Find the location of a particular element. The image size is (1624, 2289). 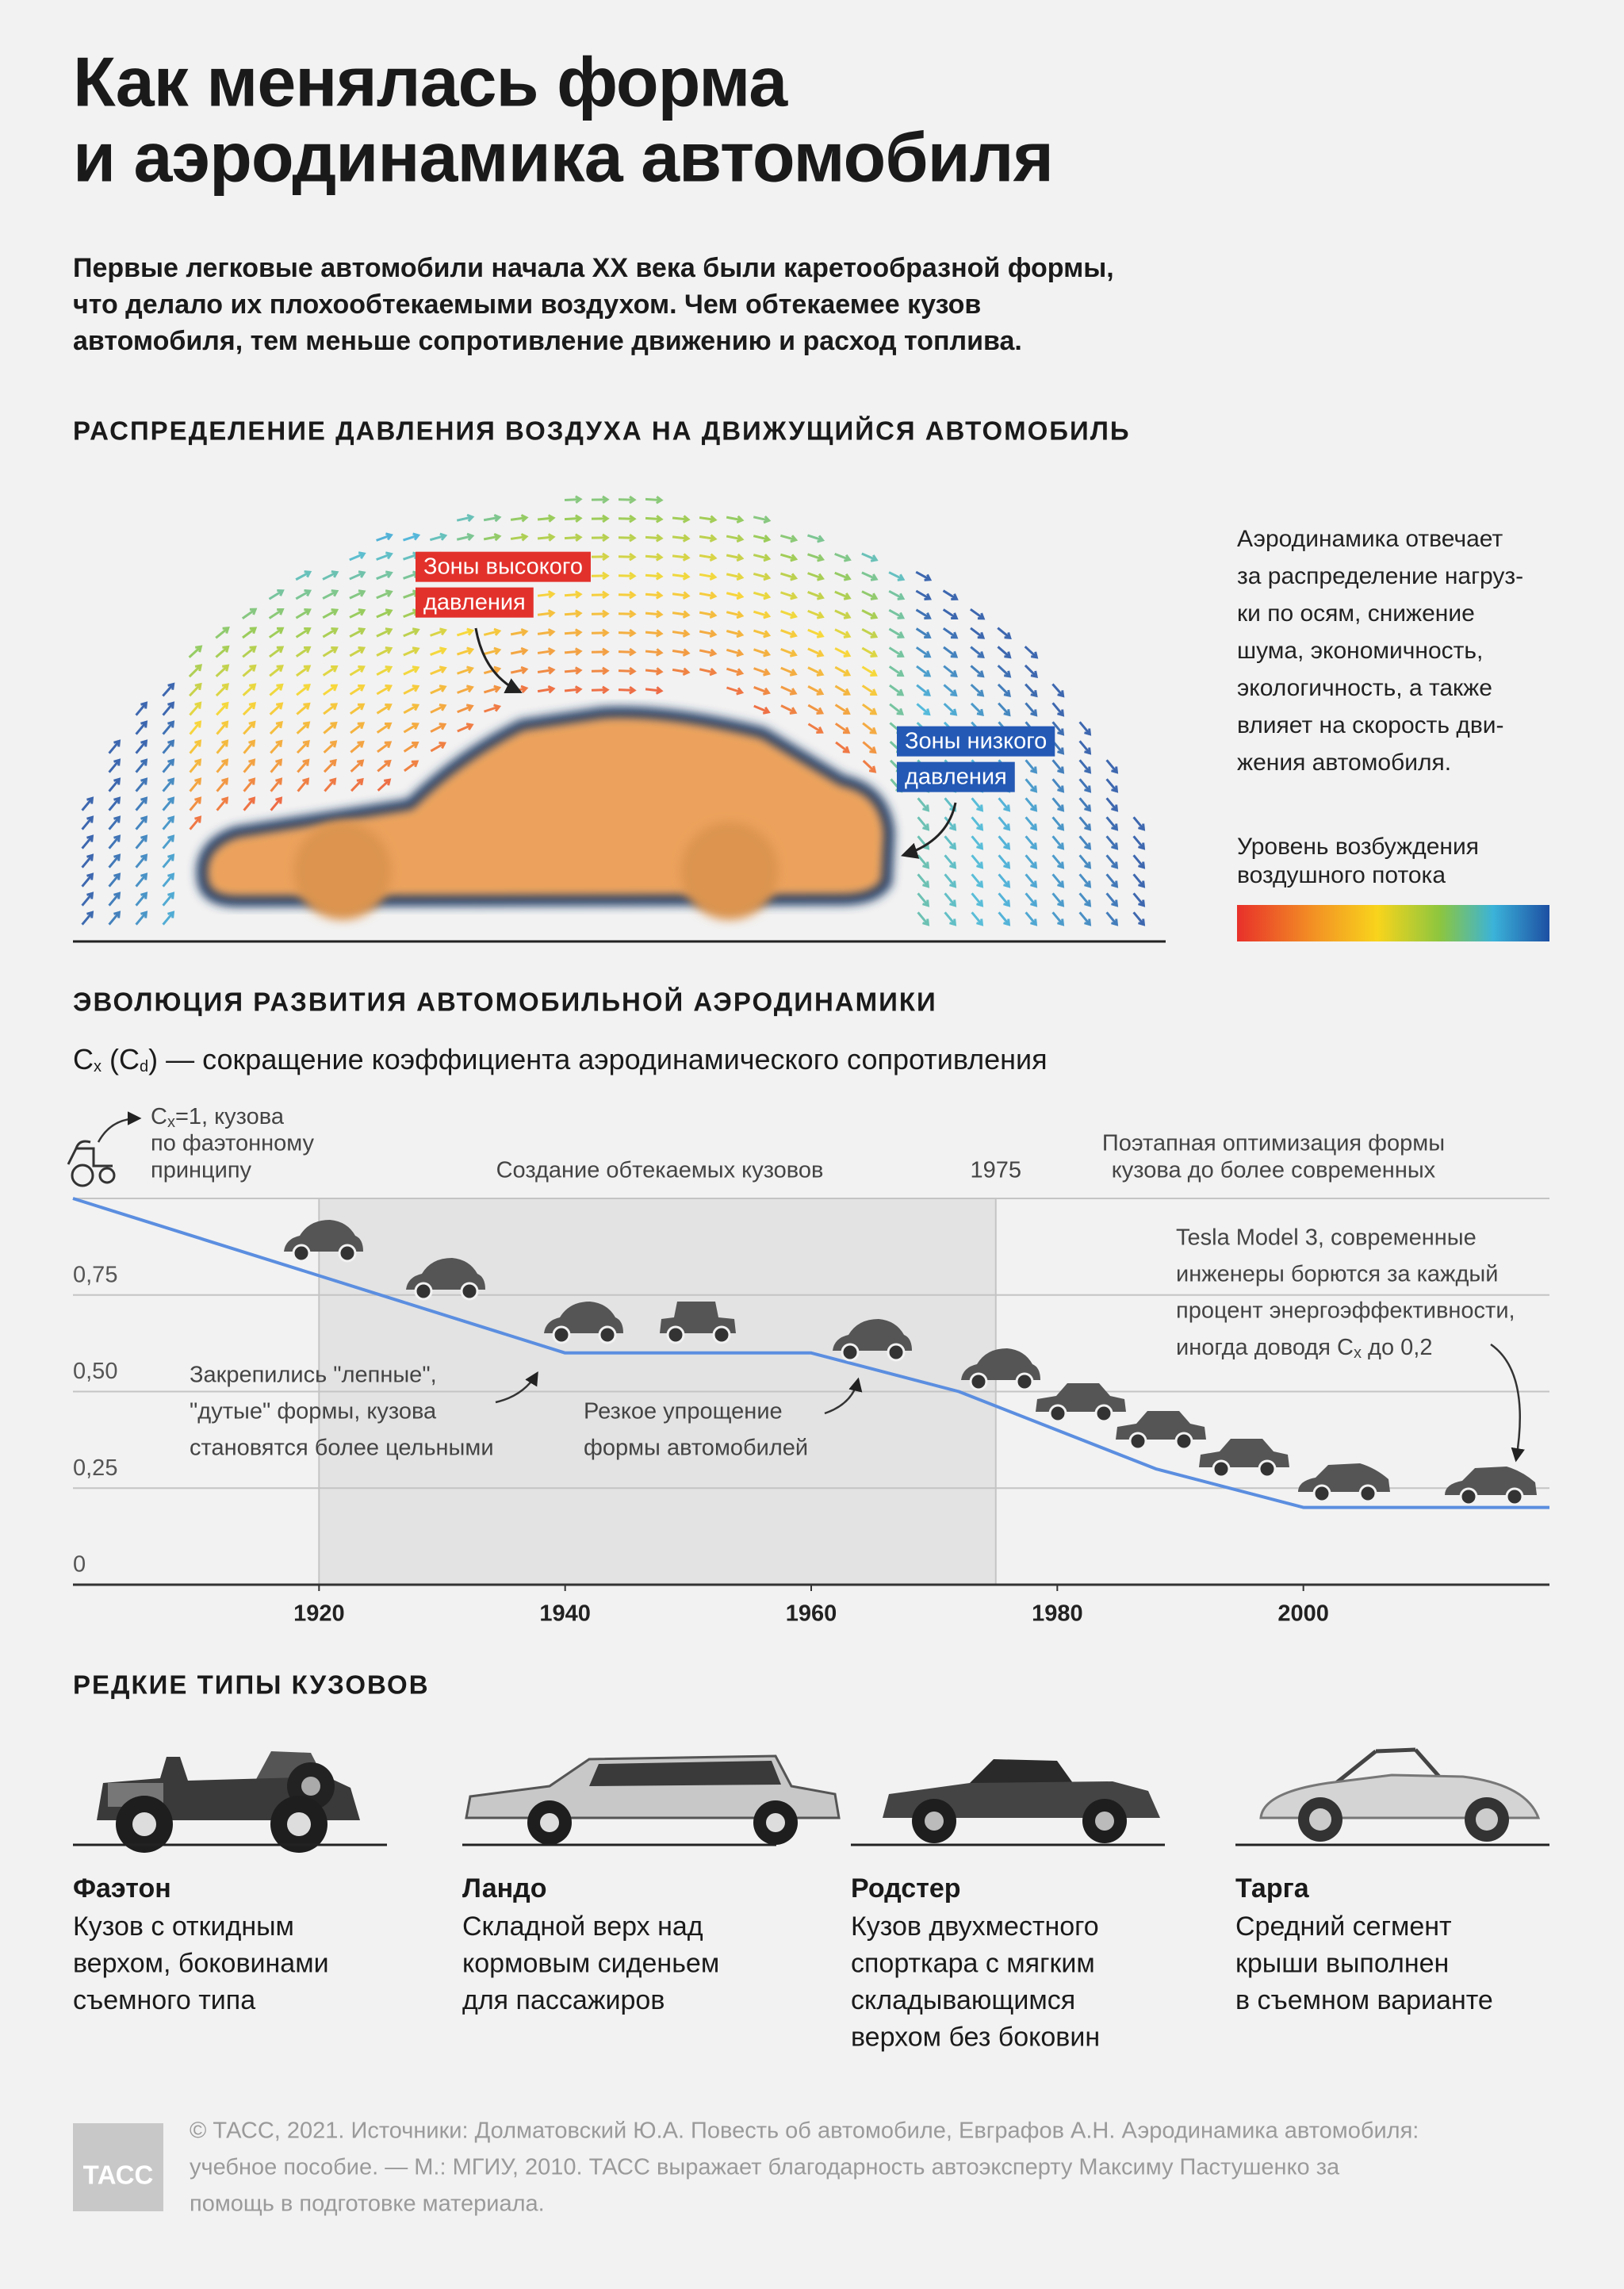

annotation: становятся более цельными is located at coordinates (342, 1448).